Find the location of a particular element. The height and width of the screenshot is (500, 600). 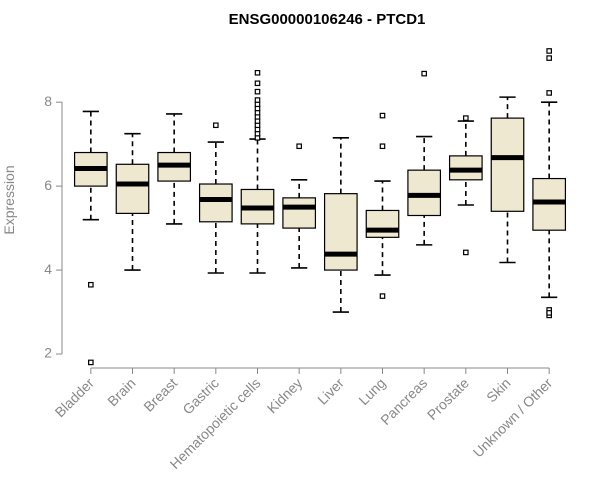

y-tick-label: 6 is located at coordinates (48, 185).